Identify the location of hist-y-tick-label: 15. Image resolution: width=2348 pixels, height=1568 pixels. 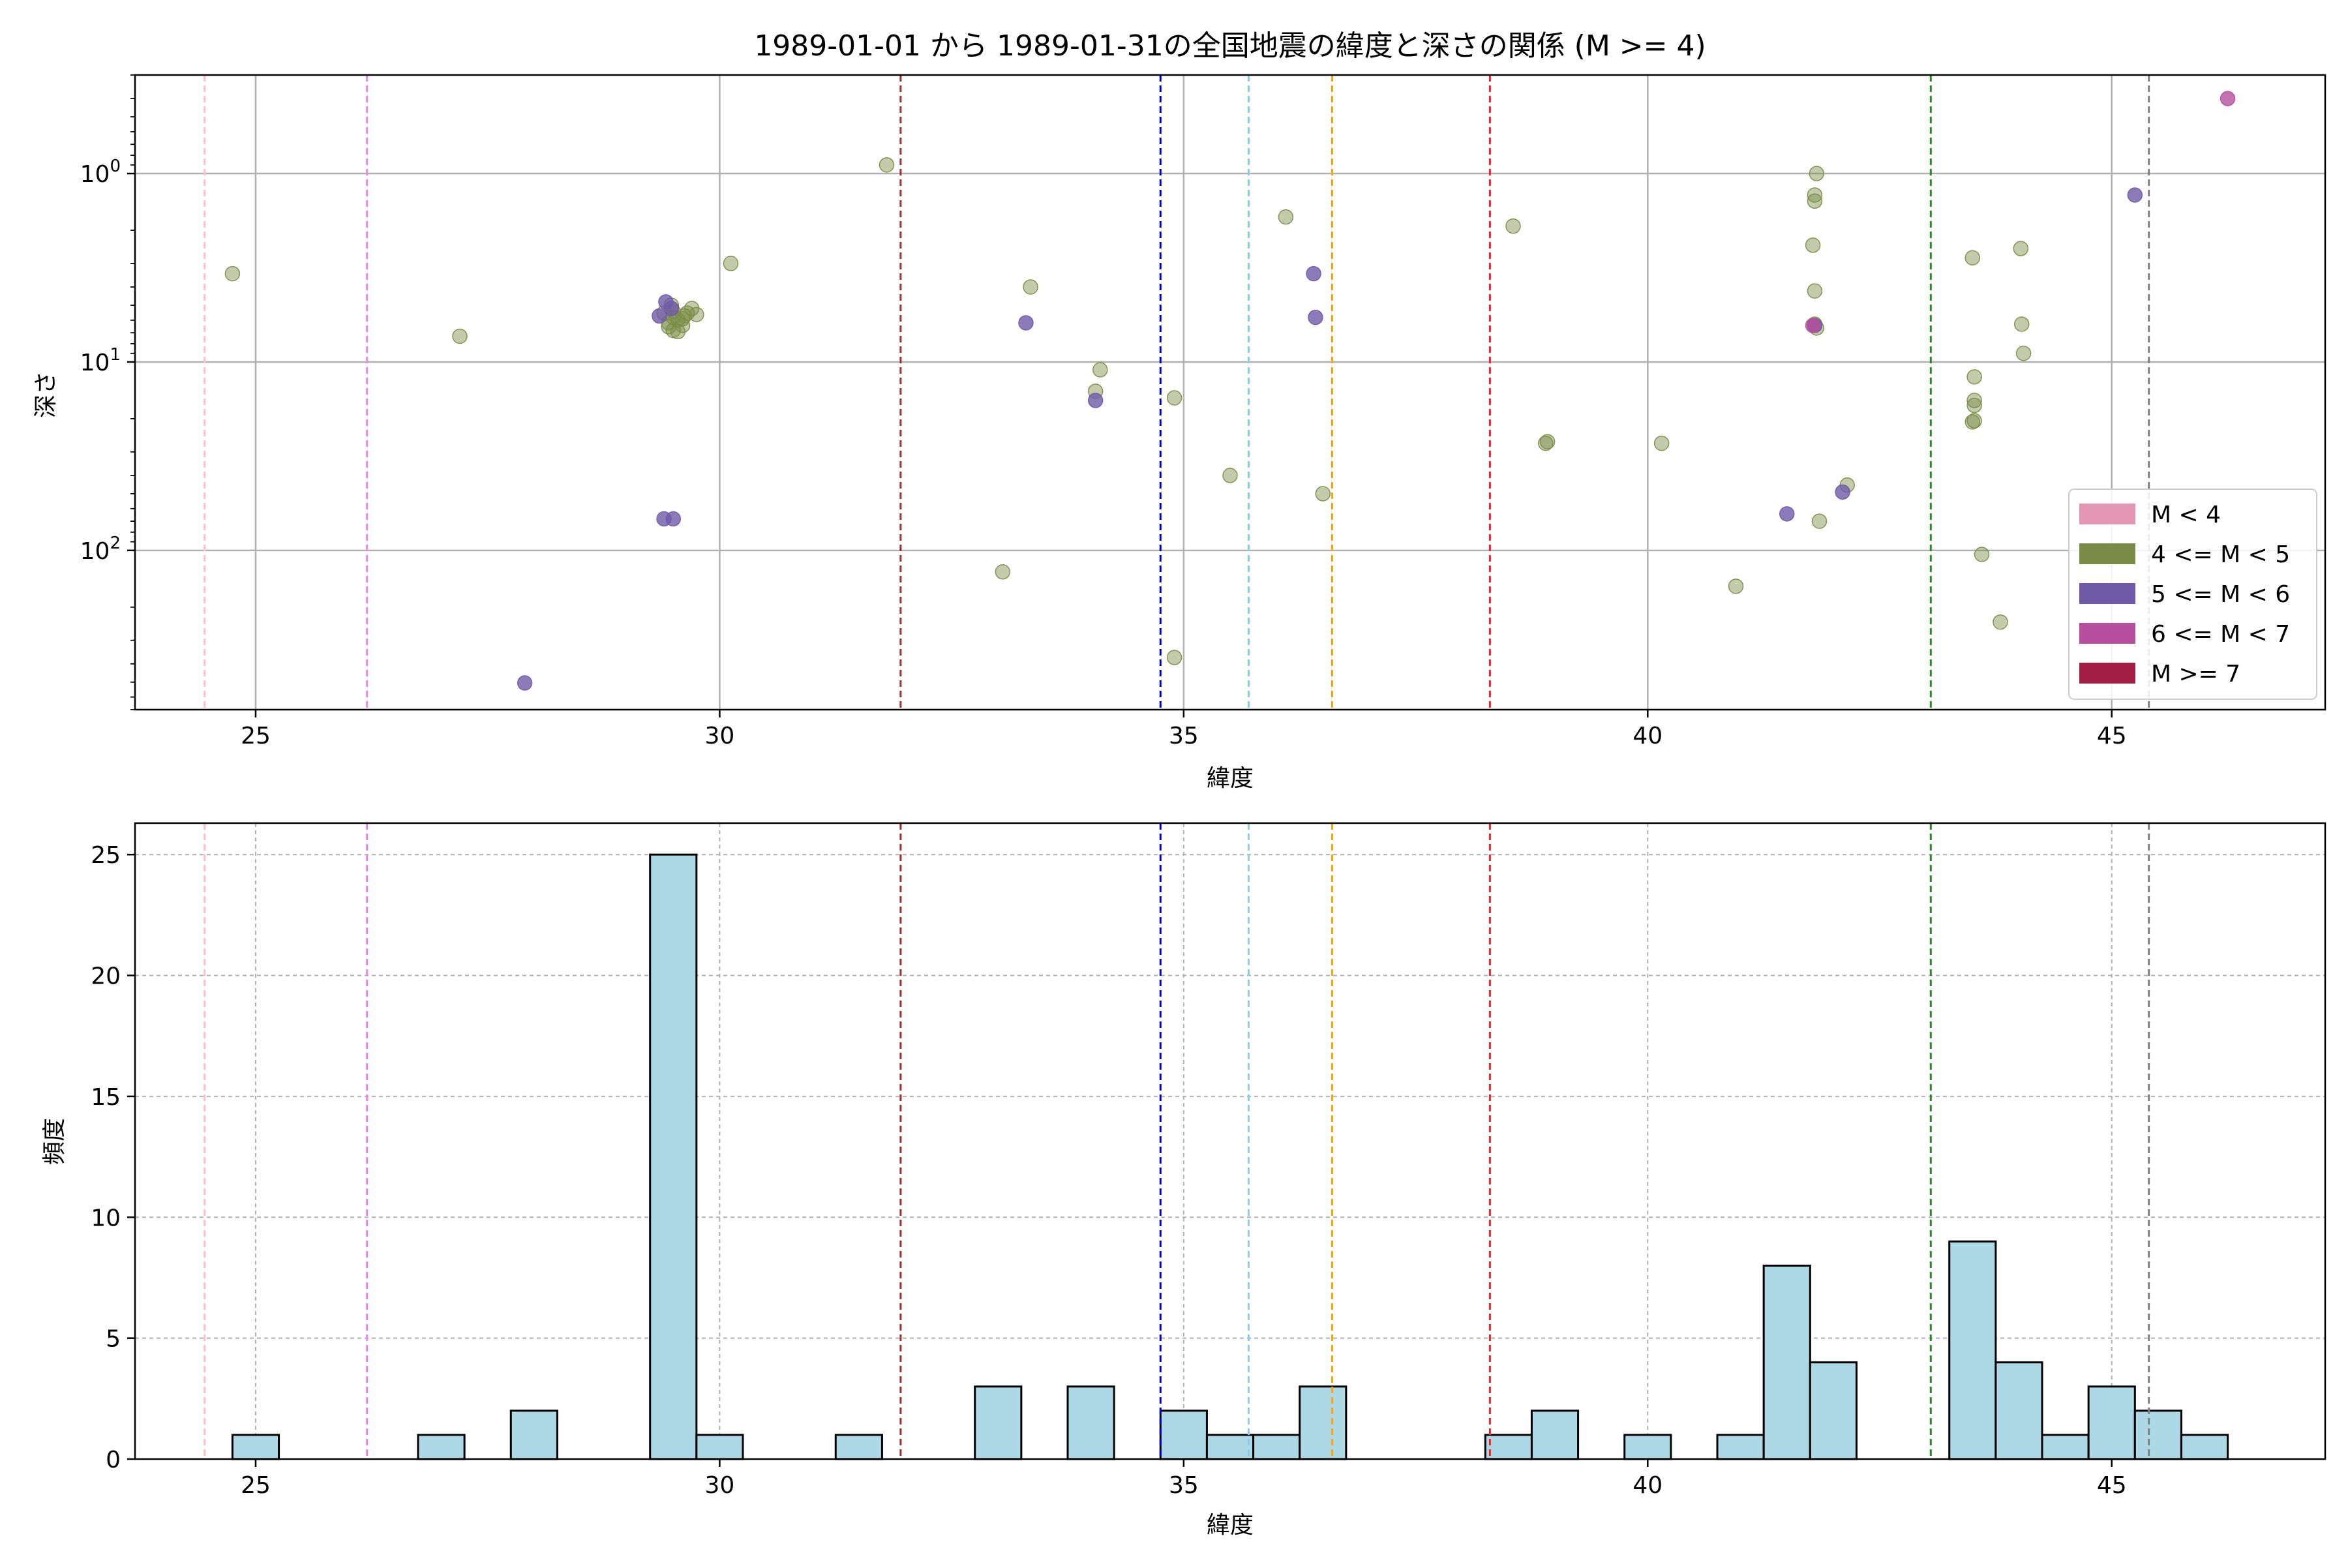
(106, 1097).